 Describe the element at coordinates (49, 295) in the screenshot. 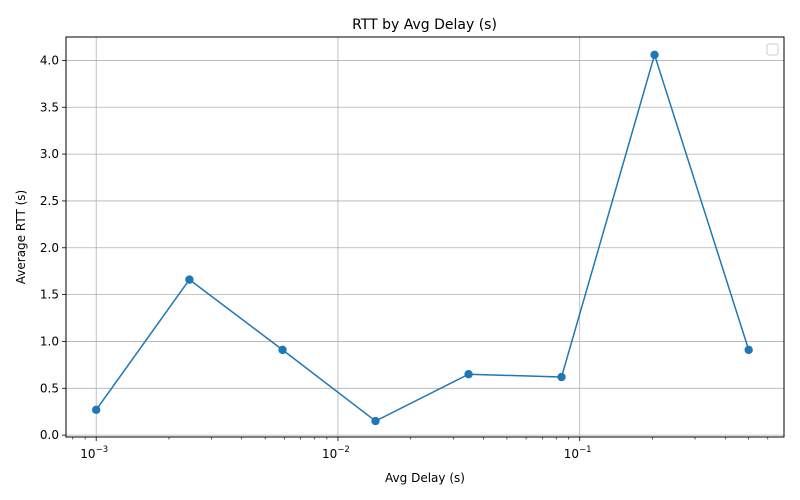

I see `y-tick-label: 1.5` at that location.